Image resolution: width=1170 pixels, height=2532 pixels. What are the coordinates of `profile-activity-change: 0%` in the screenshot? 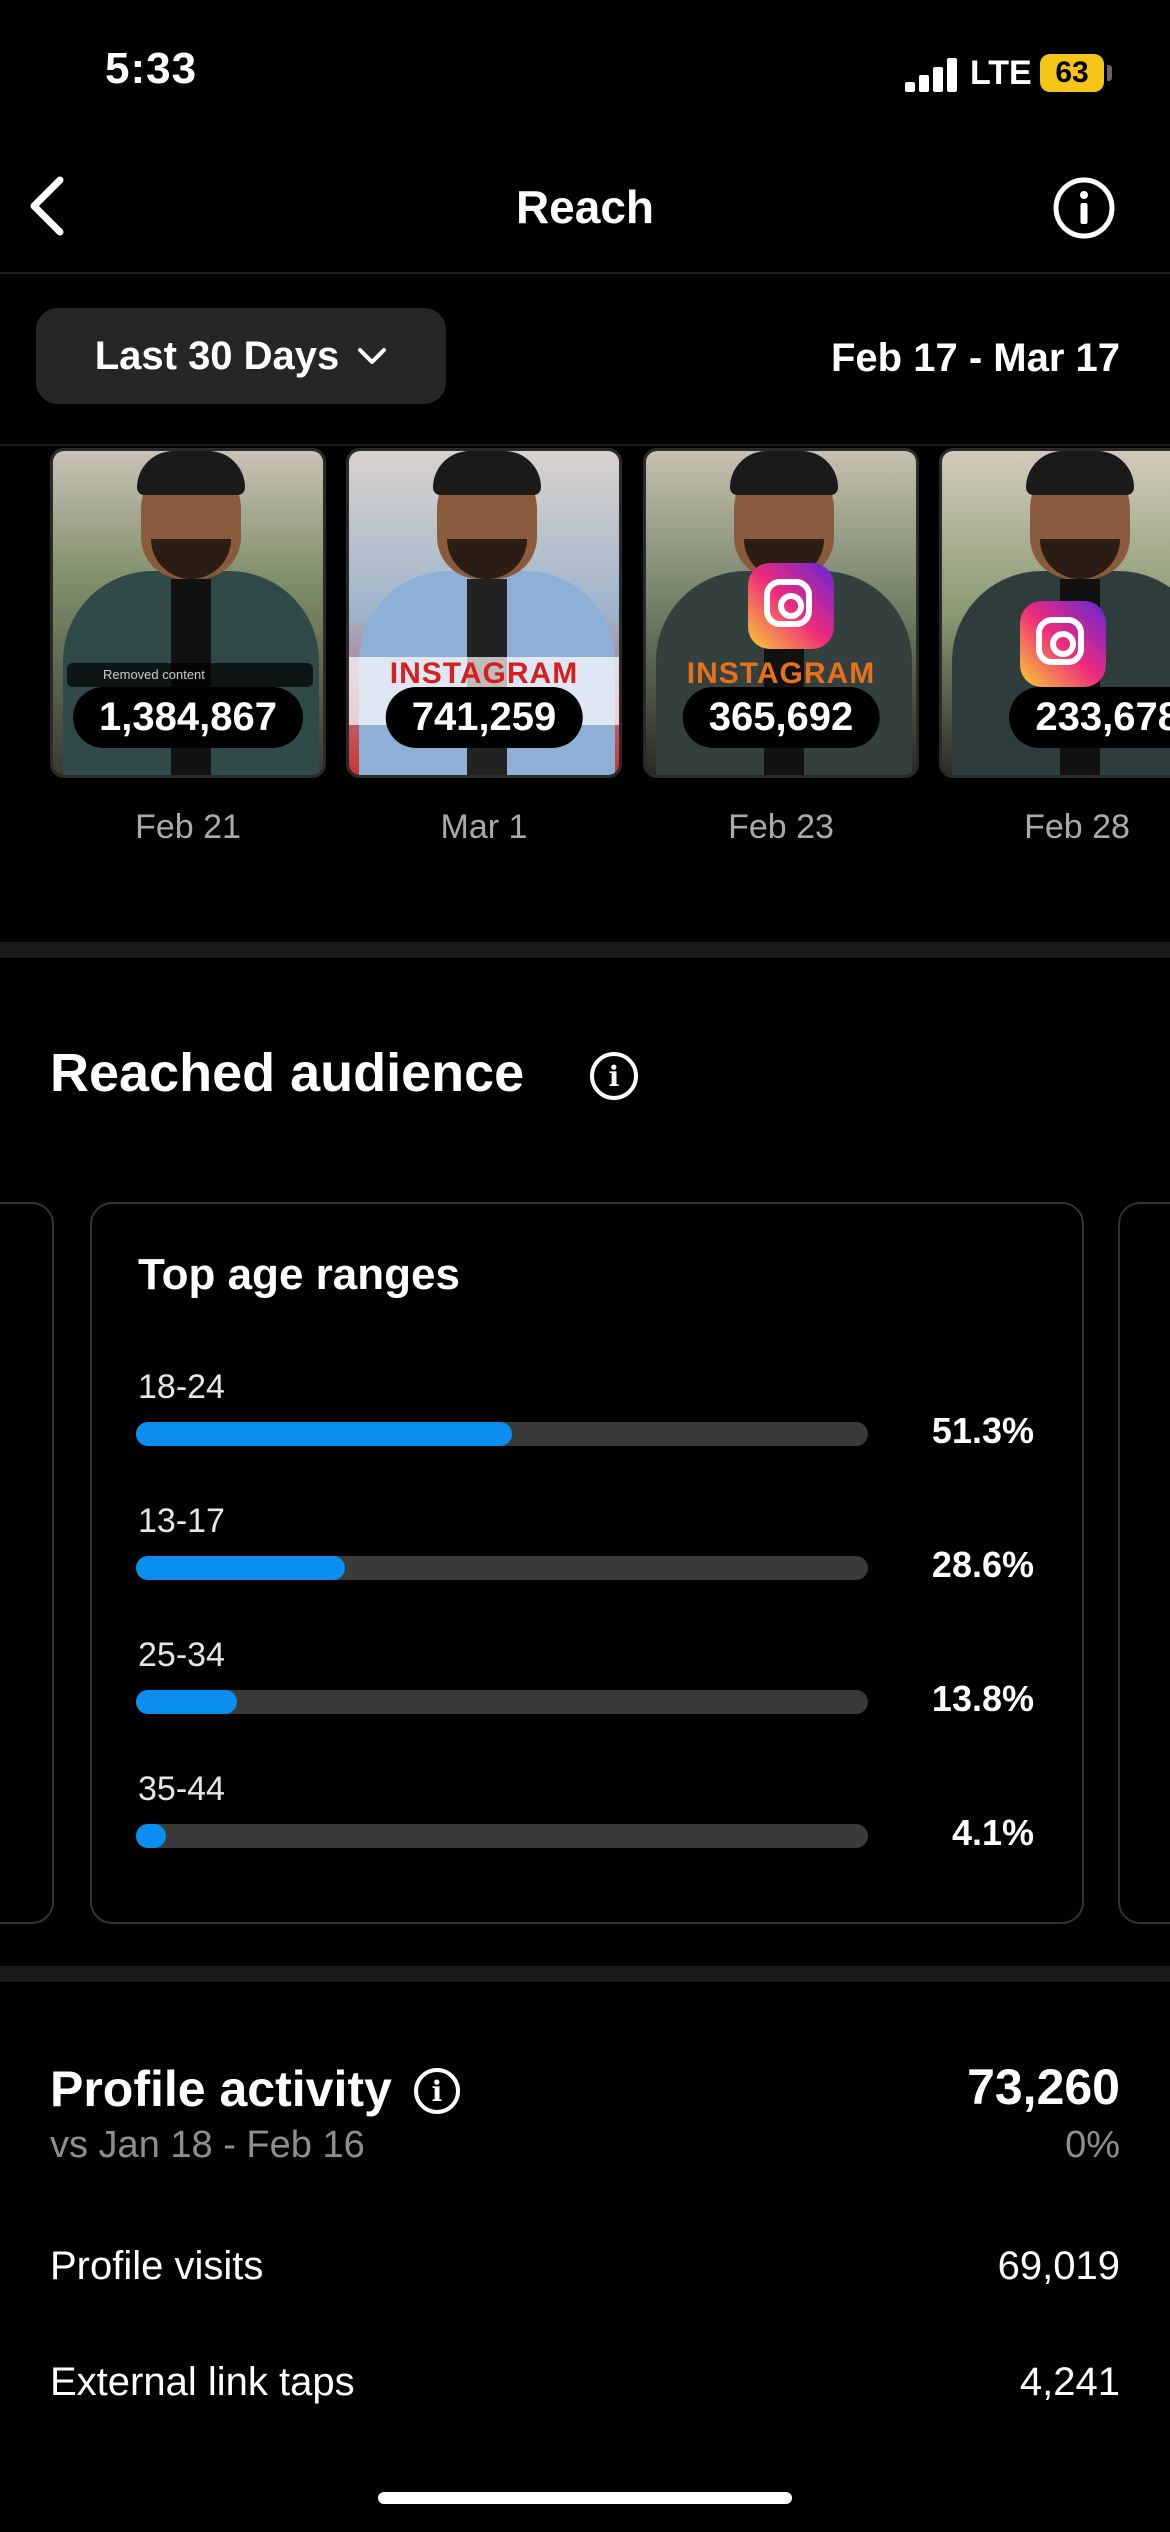 It's located at (1092, 2145).